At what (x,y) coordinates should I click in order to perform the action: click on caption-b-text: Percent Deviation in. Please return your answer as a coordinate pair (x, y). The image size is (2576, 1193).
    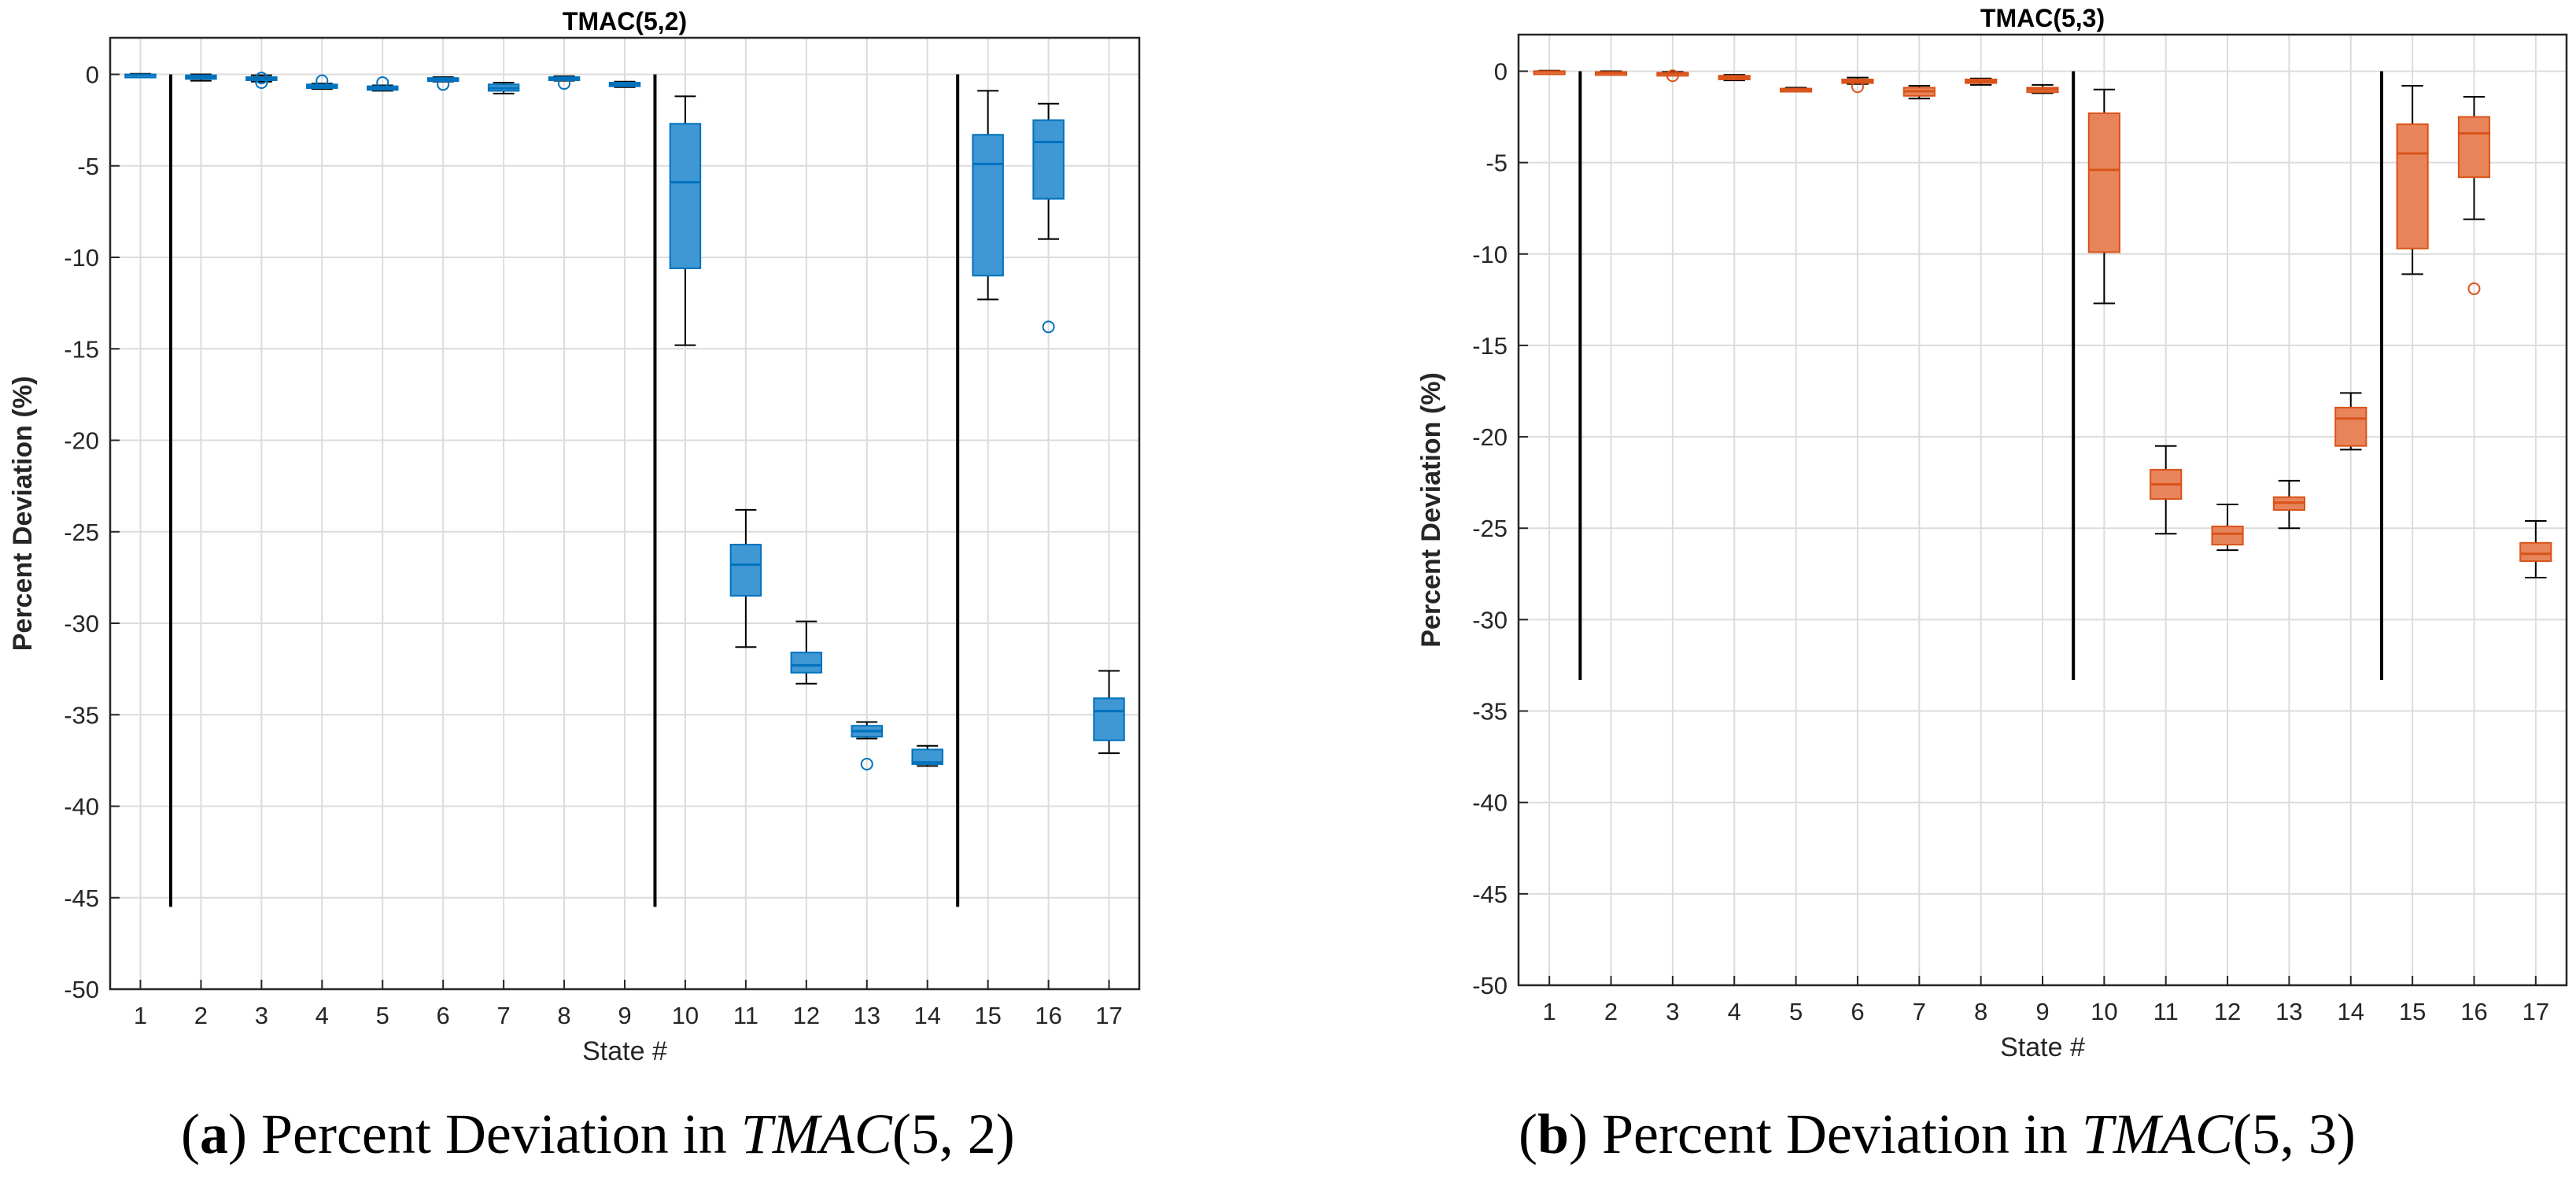
    Looking at the image, I should click on (1835, 1134).